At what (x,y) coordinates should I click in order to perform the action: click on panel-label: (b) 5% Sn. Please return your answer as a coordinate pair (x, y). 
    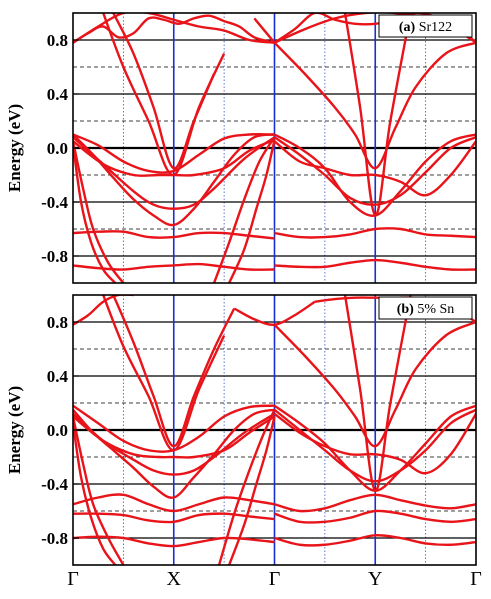
    Looking at the image, I should click on (426, 309).